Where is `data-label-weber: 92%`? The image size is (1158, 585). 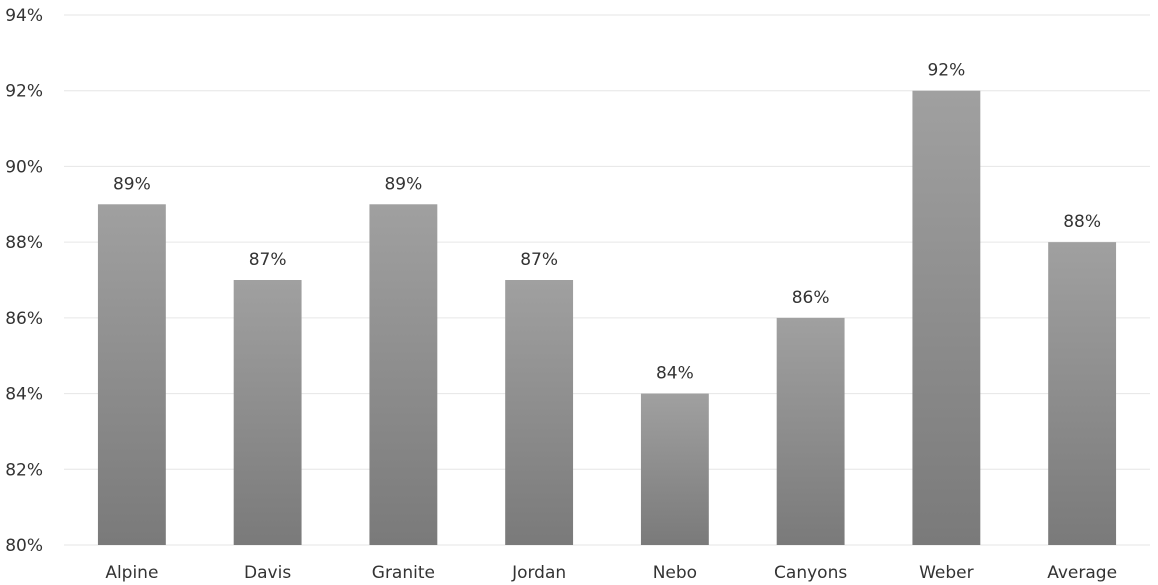 data-label-weber: 92% is located at coordinates (946, 71).